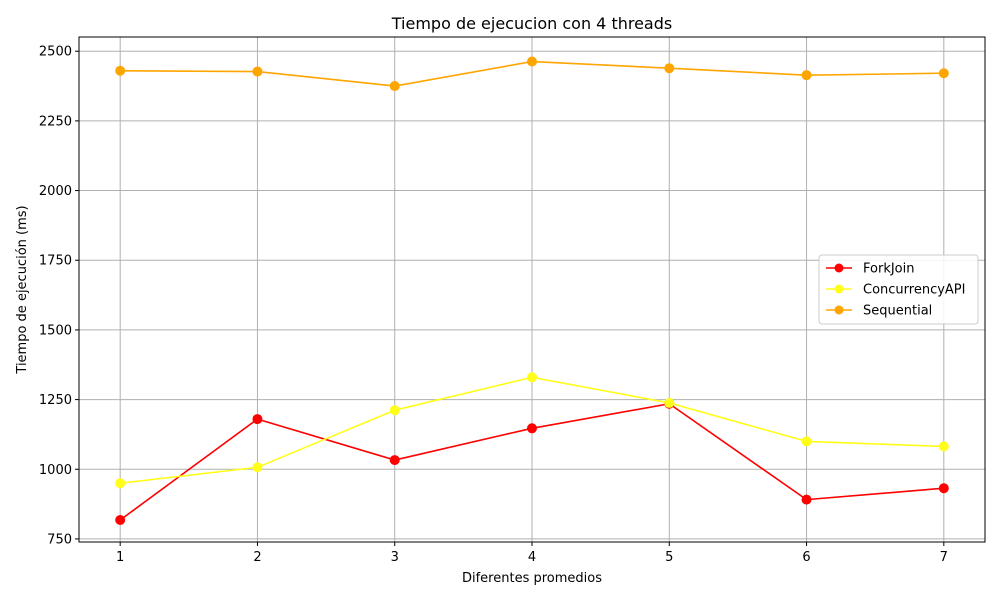 This screenshot has height=600, width=1000. I want to click on x-axis-ticks: 1 2 3 4 5 6 7, so click(532, 553).